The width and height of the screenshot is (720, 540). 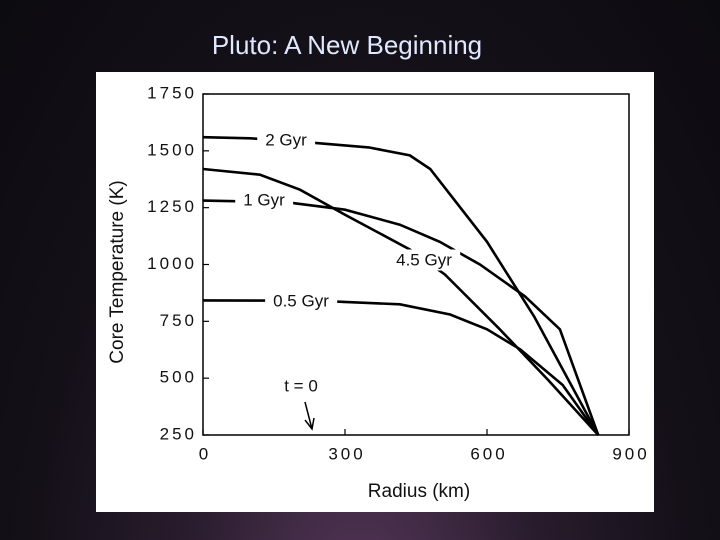 I want to click on series-line, so click(x=401, y=367).